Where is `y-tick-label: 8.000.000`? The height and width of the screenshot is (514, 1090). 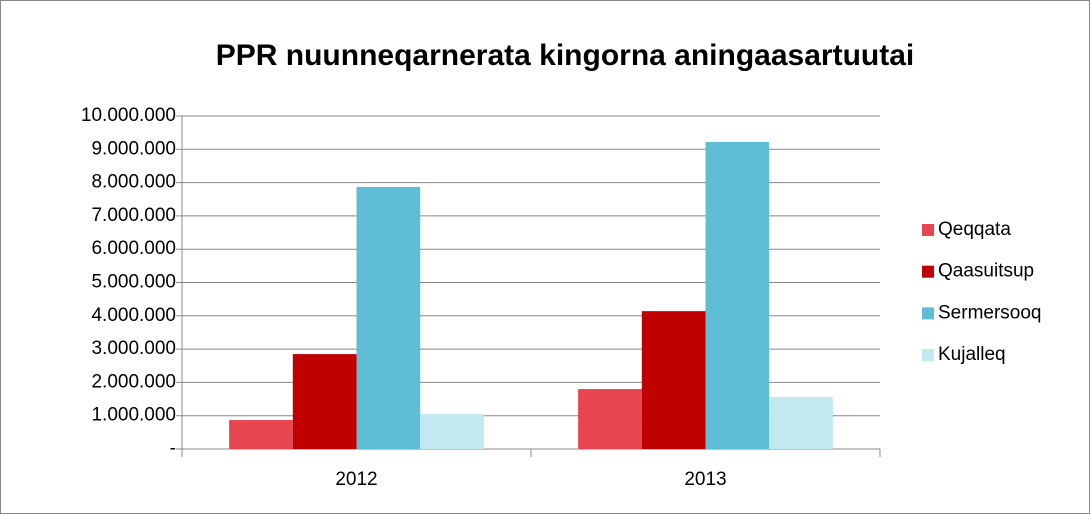
y-tick-label: 8.000.000 is located at coordinates (133, 182).